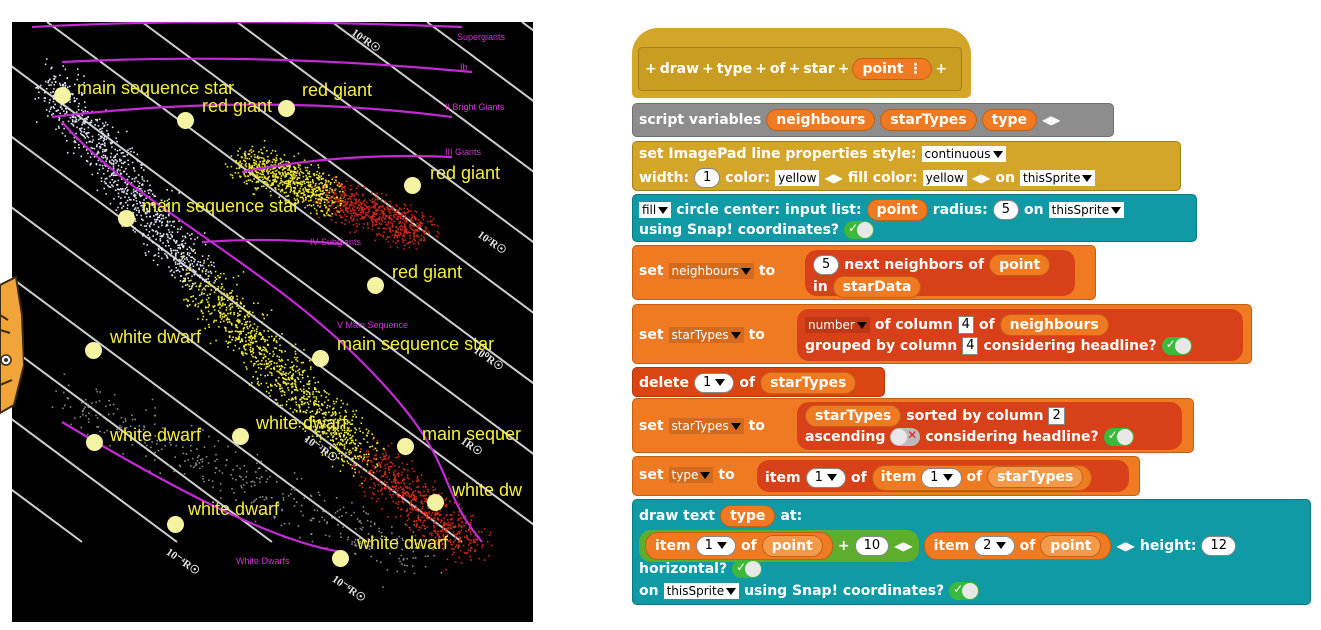  I want to click on function-dropdown: number, so click(837, 325).